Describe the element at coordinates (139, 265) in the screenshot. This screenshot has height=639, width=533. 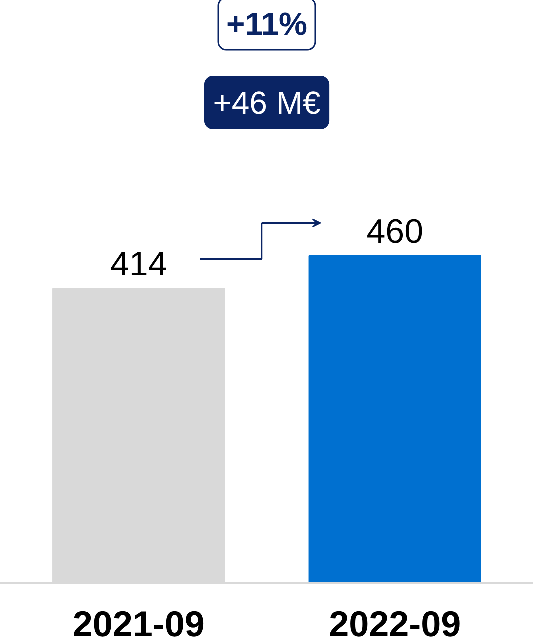
I see `data-label: 414` at that location.